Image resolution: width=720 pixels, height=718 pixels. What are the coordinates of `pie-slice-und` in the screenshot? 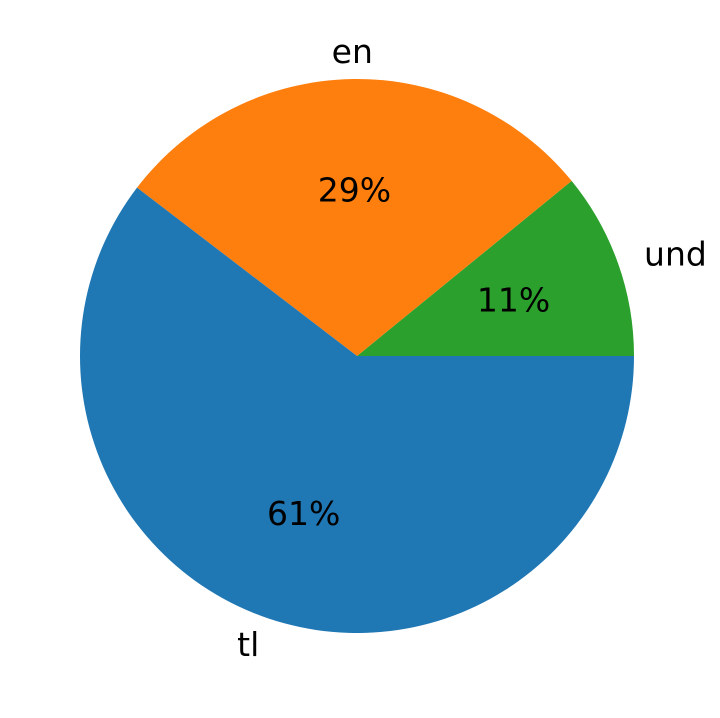 It's located at (495, 268).